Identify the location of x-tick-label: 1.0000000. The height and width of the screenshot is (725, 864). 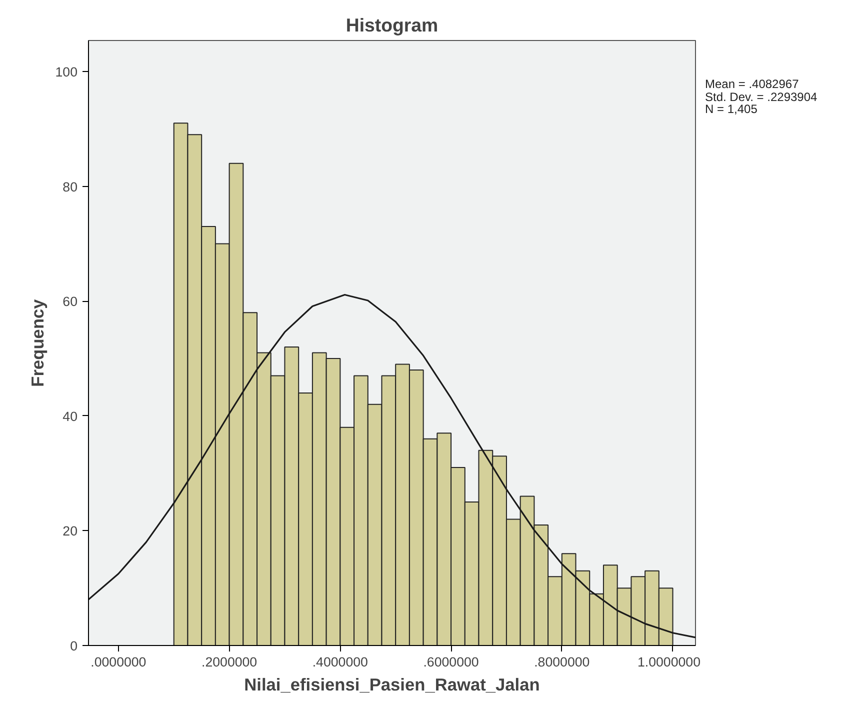
(669, 662).